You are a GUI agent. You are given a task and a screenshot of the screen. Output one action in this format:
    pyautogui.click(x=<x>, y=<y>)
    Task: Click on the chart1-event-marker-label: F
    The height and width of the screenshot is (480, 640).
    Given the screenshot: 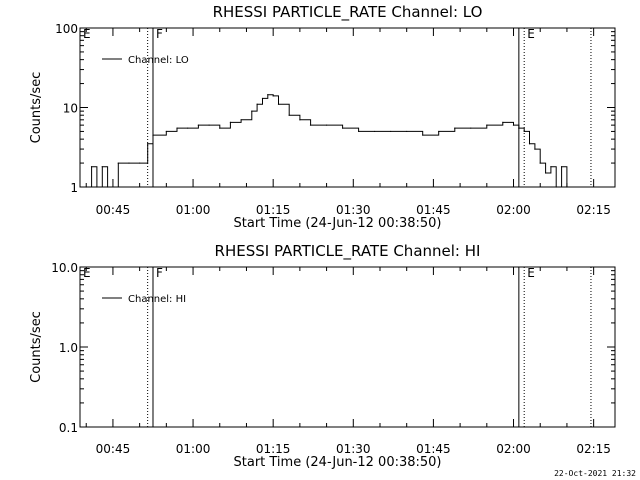 What is the action you would take?
    pyautogui.click(x=159, y=273)
    